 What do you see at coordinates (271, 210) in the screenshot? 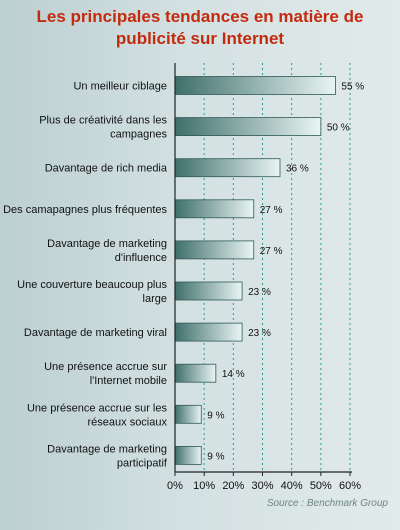
I see `value-label-3: 27 %` at bounding box center [271, 210].